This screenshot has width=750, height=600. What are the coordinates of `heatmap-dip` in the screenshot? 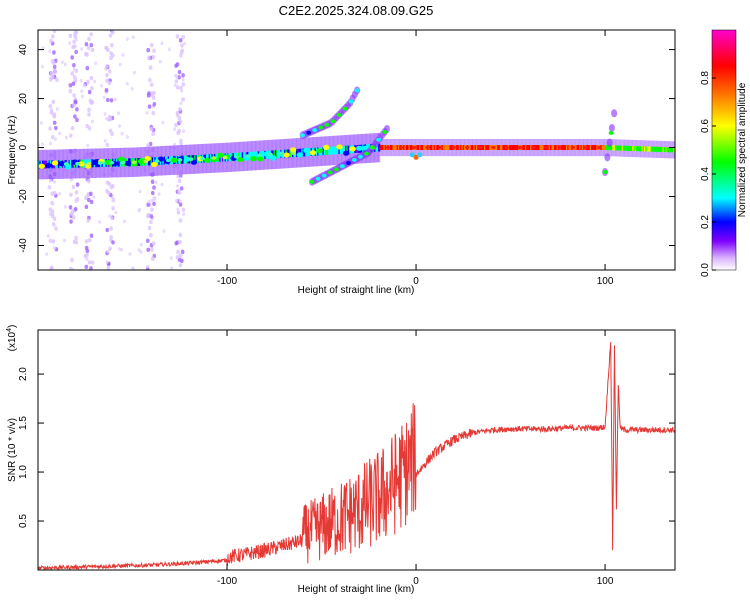 It's located at (416, 157).